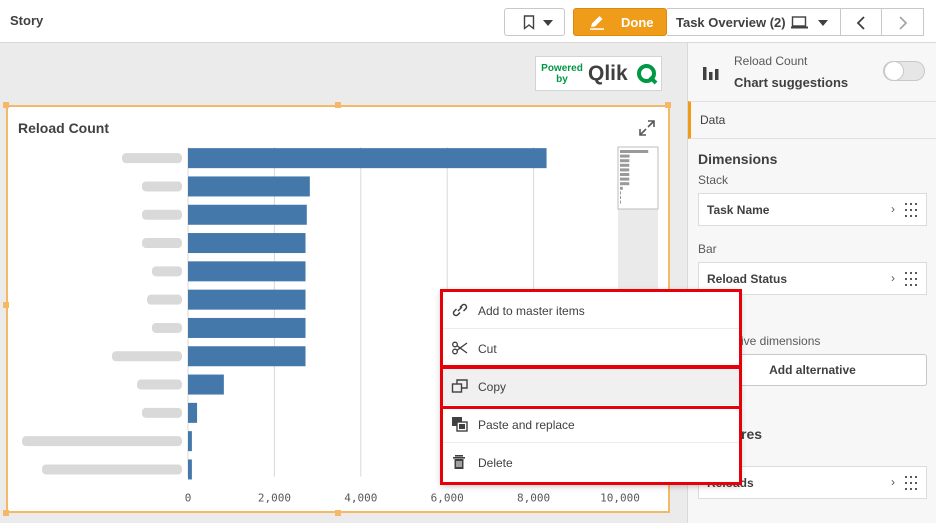 Image resolution: width=936 pixels, height=523 pixels. Describe the element at coordinates (533, 498) in the screenshot. I see `x-tick-label: 8,000` at that location.